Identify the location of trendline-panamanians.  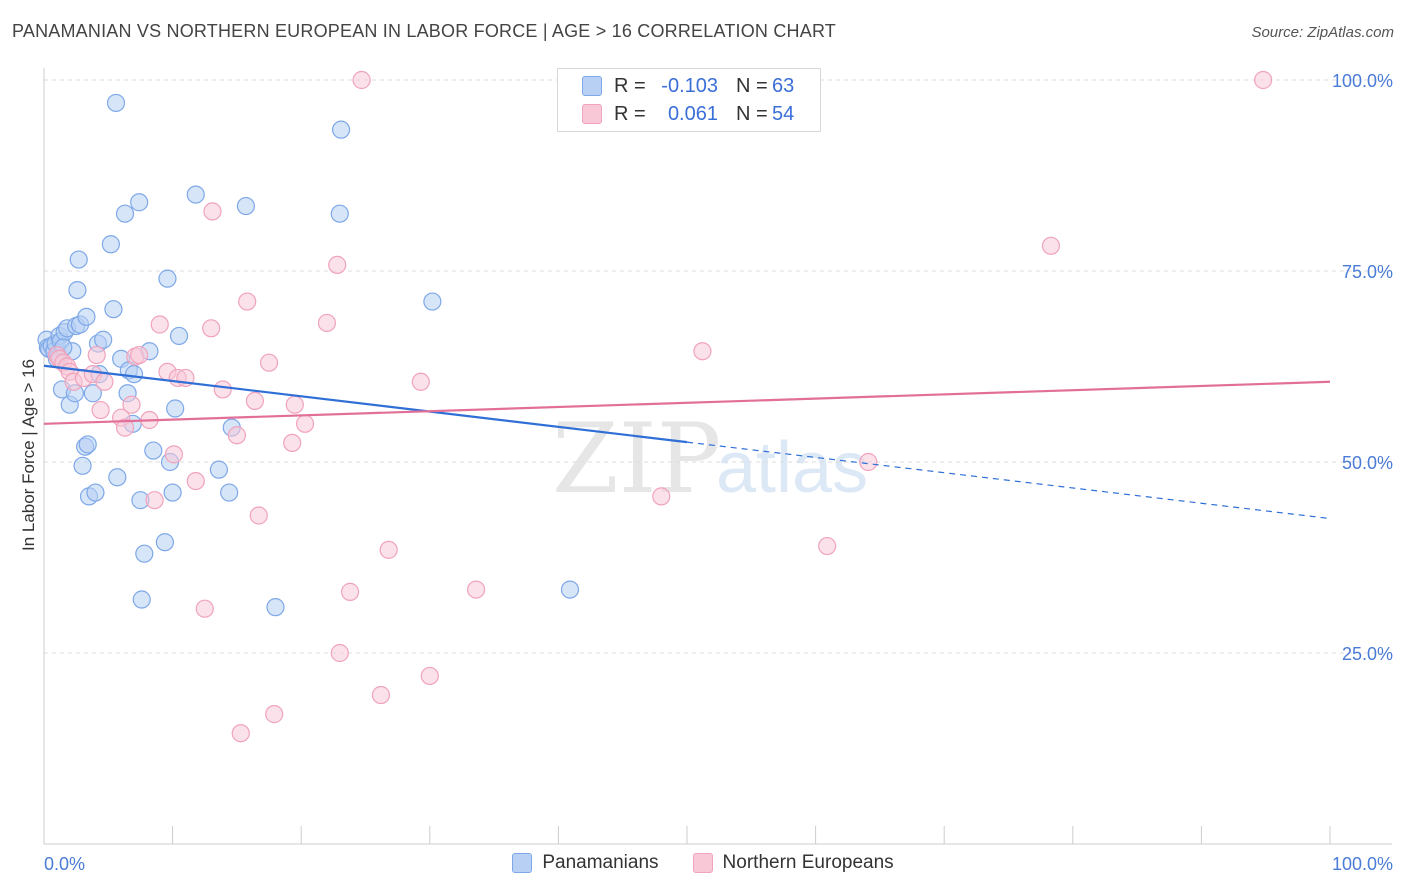
(365, 404).